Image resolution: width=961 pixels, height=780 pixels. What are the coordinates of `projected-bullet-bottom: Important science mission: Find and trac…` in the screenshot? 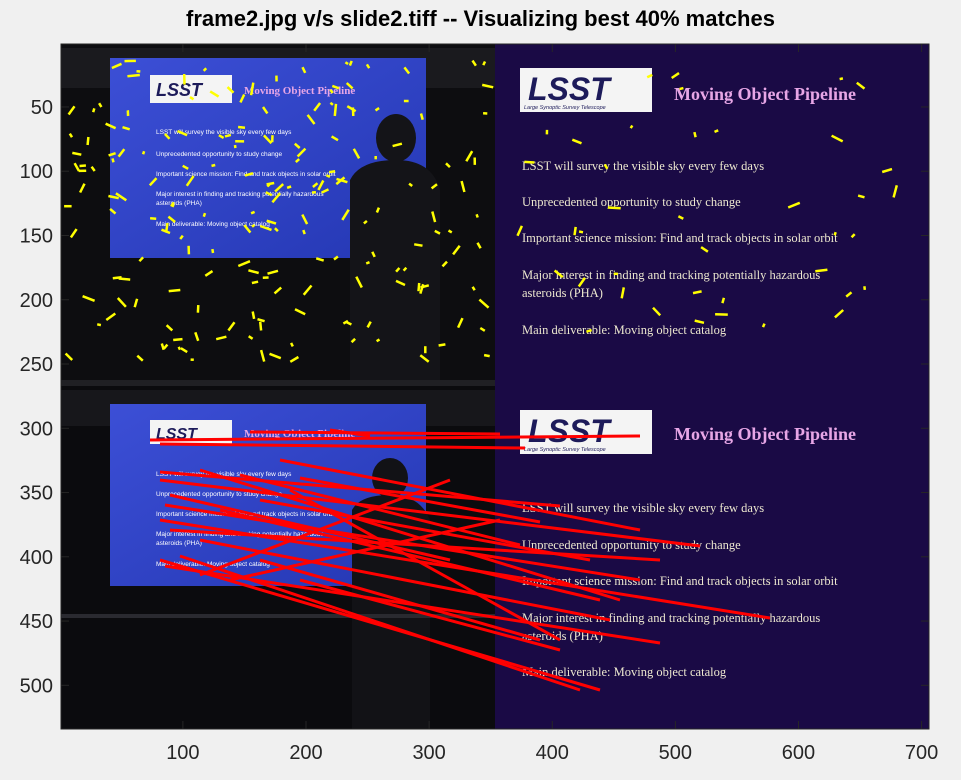 It's located at (246, 514).